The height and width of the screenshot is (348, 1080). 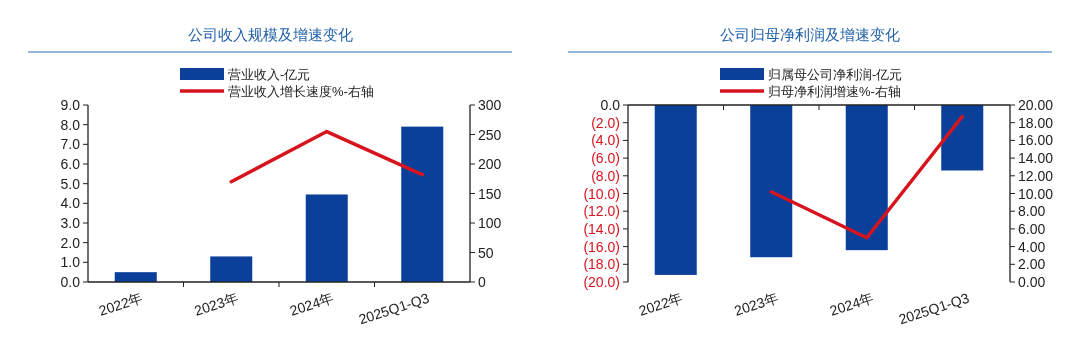 What do you see at coordinates (834, 91) in the screenshot?
I see `legend-label: 归母净利润增速%-右轴` at bounding box center [834, 91].